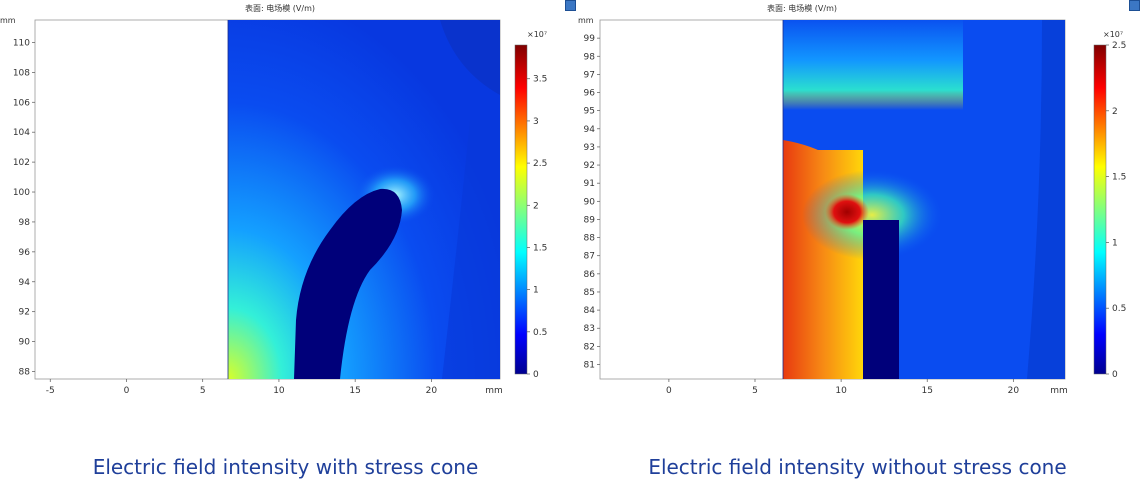 This screenshot has height=495, width=1143. I want to click on x-tick-label: -5, so click(50, 391).